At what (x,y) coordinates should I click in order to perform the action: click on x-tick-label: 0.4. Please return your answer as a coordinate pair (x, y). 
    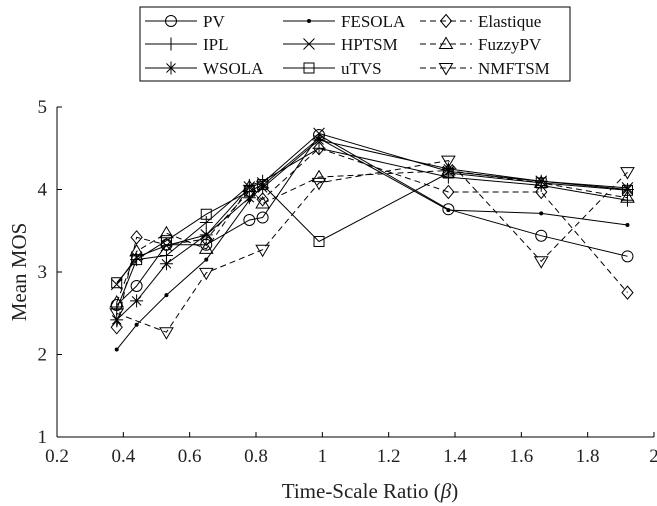
    Looking at the image, I should click on (123, 456).